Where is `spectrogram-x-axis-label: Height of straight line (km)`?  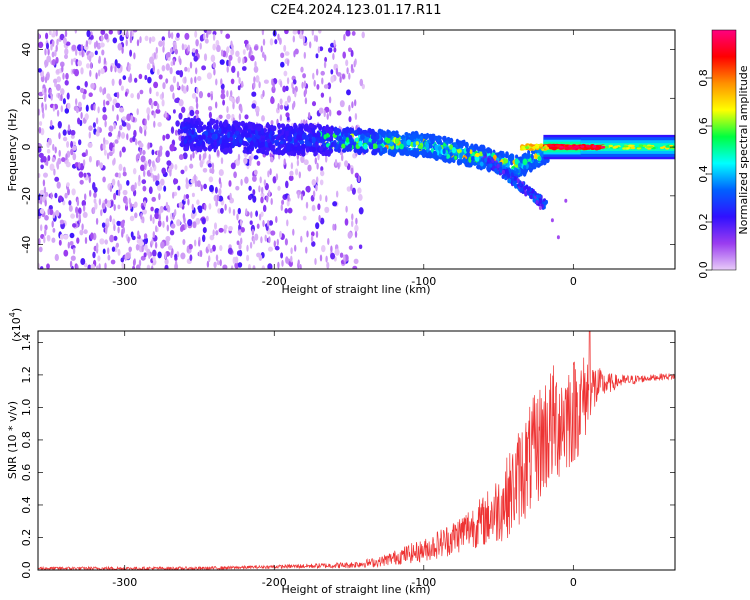
spectrogram-x-axis-label: Height of straight line (km) is located at coordinates (355, 289).